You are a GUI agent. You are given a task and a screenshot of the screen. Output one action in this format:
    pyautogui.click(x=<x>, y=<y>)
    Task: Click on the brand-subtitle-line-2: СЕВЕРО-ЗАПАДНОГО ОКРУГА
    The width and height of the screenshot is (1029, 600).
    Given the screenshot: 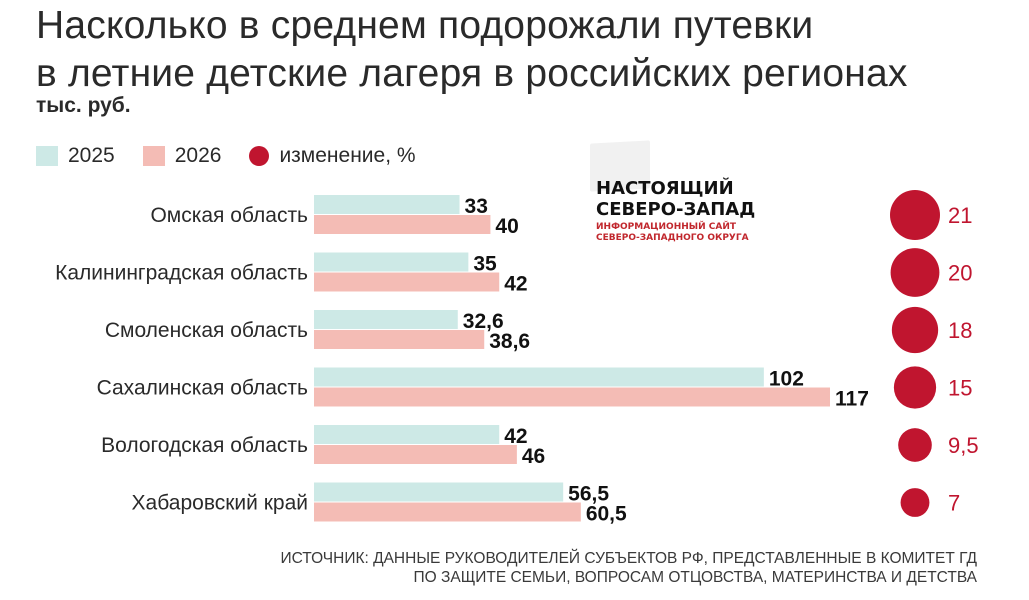 What is the action you would take?
    pyautogui.click(x=672, y=238)
    